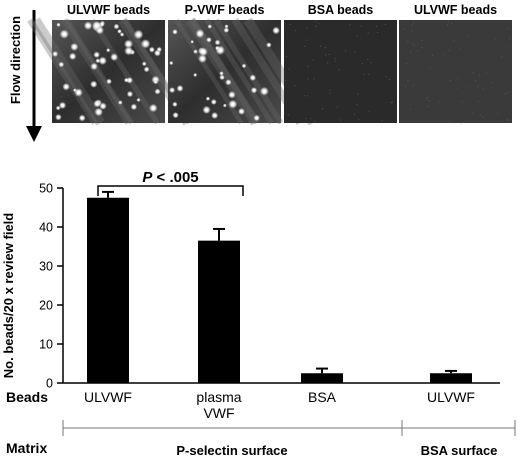 The image size is (520, 458). What do you see at coordinates (46, 267) in the screenshot?
I see `y-tick-label: 30` at bounding box center [46, 267].